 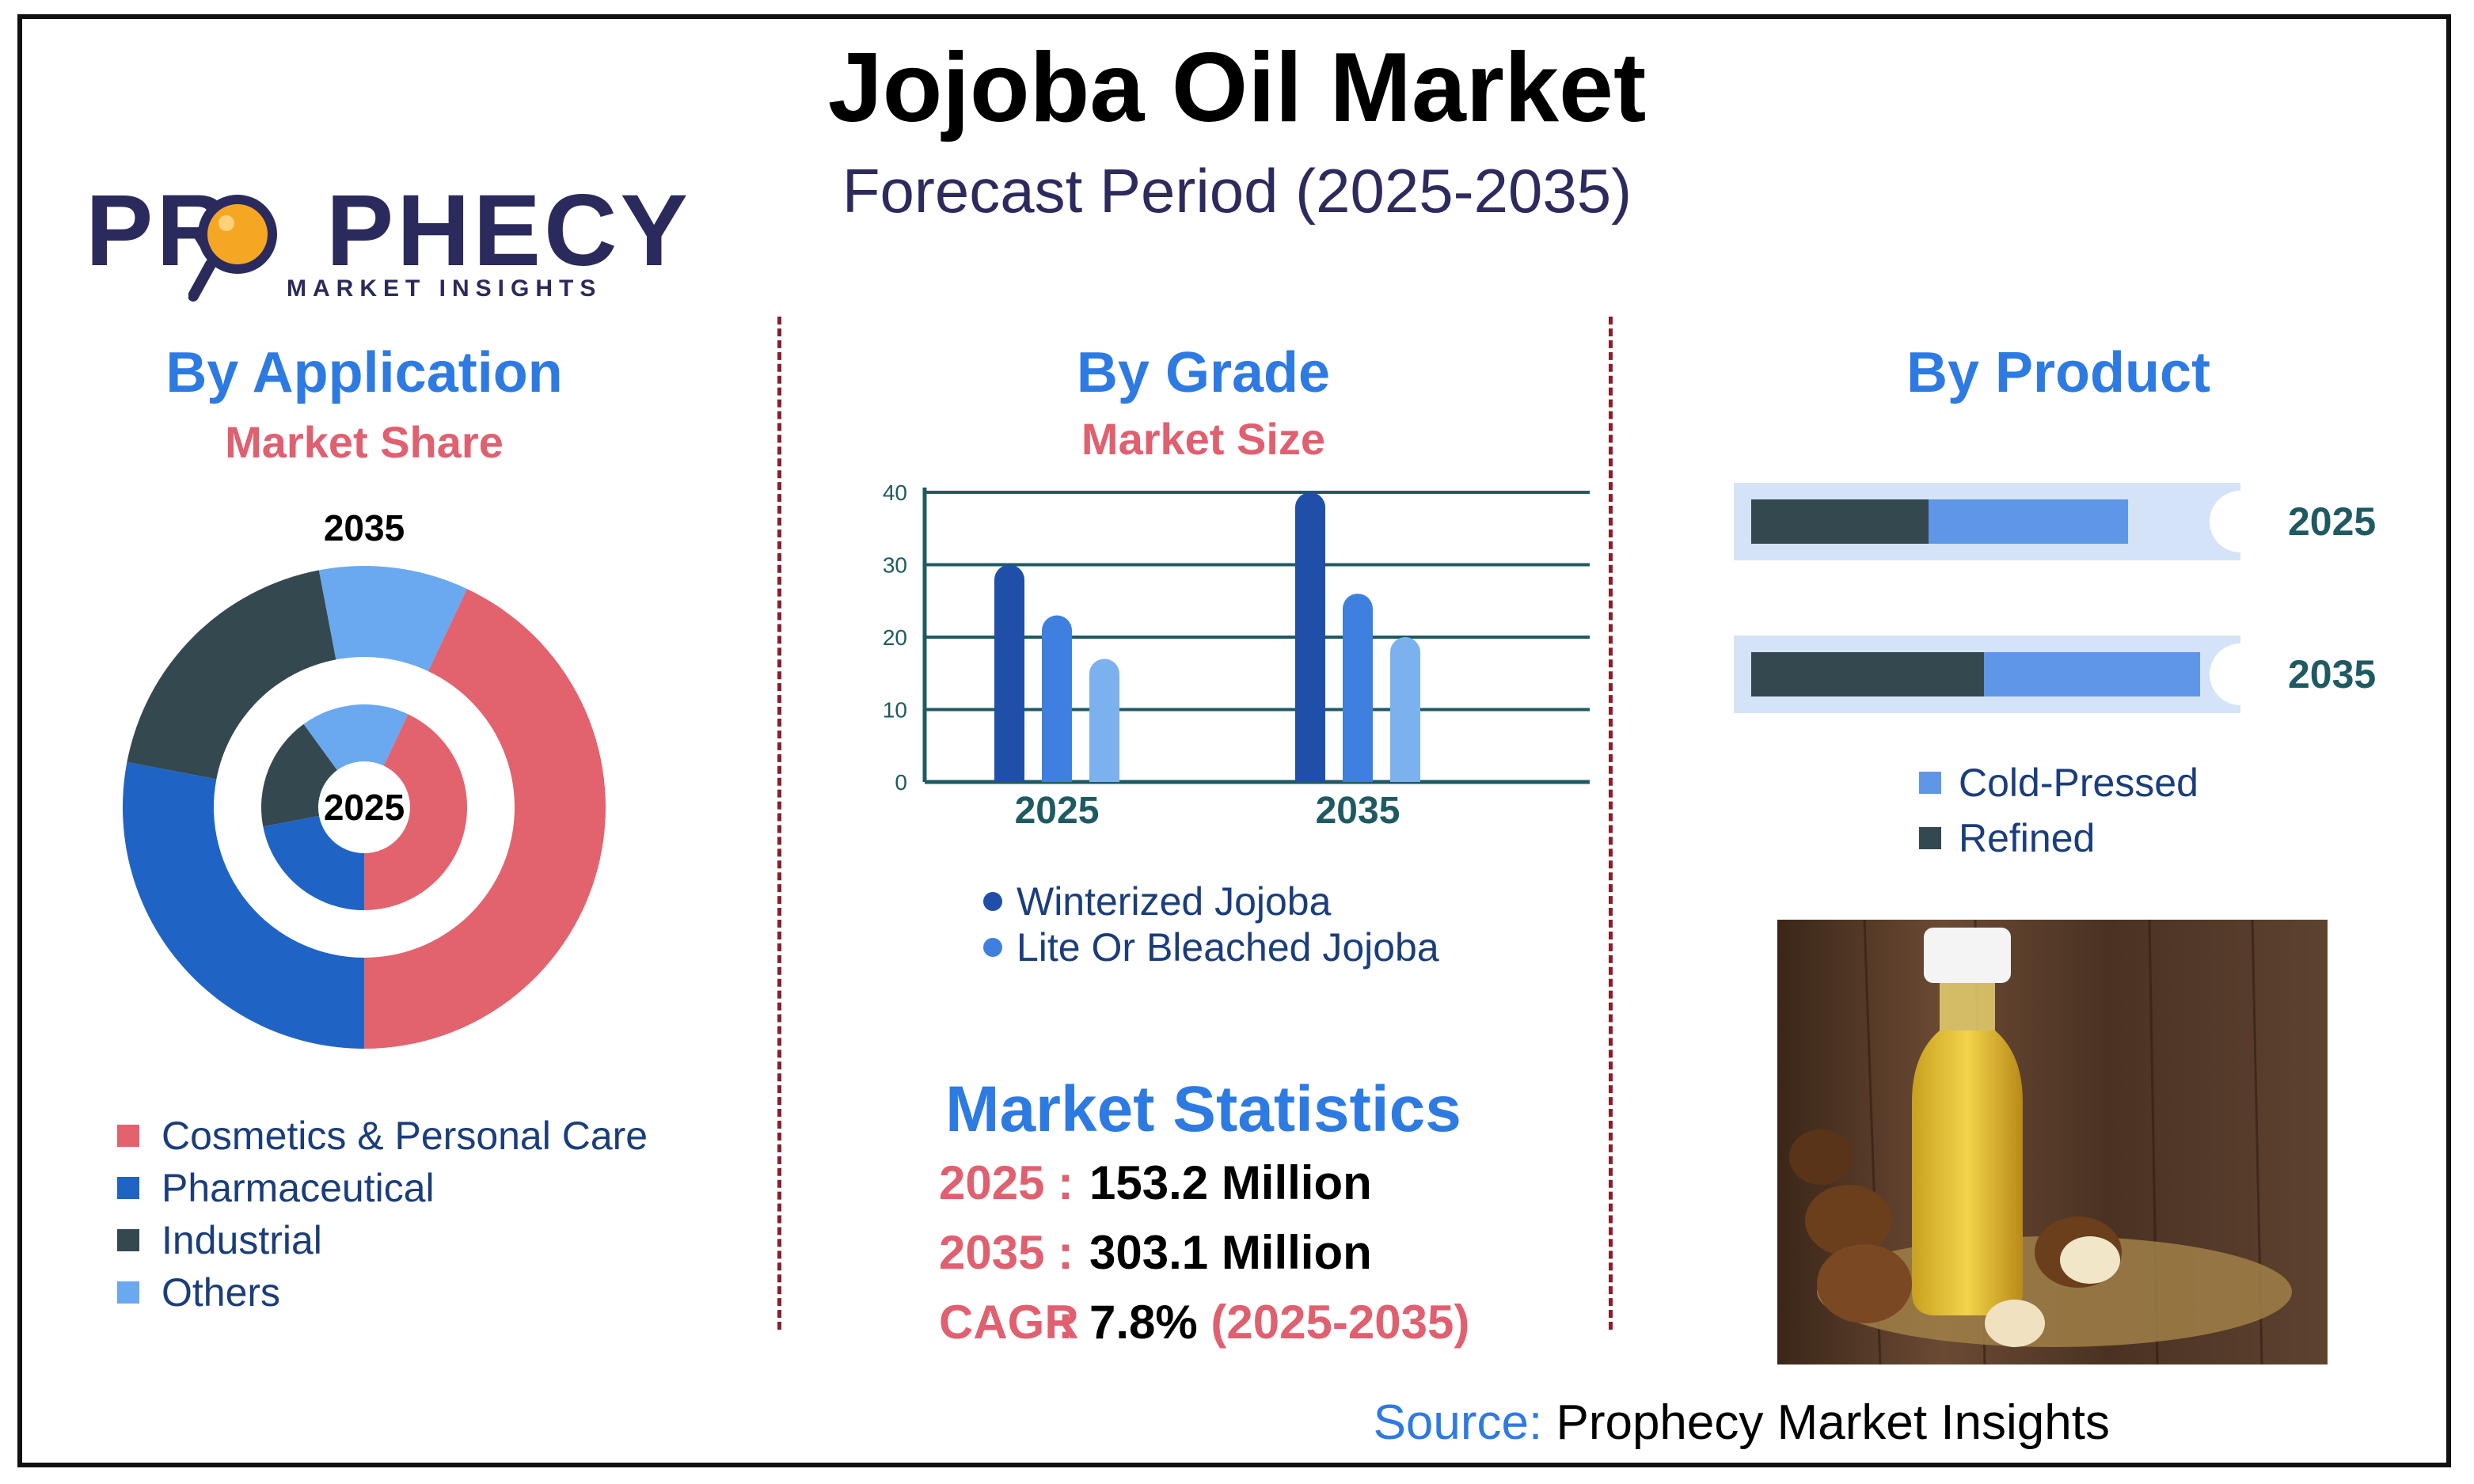 I want to click on magnifier-icon, so click(x=233, y=248).